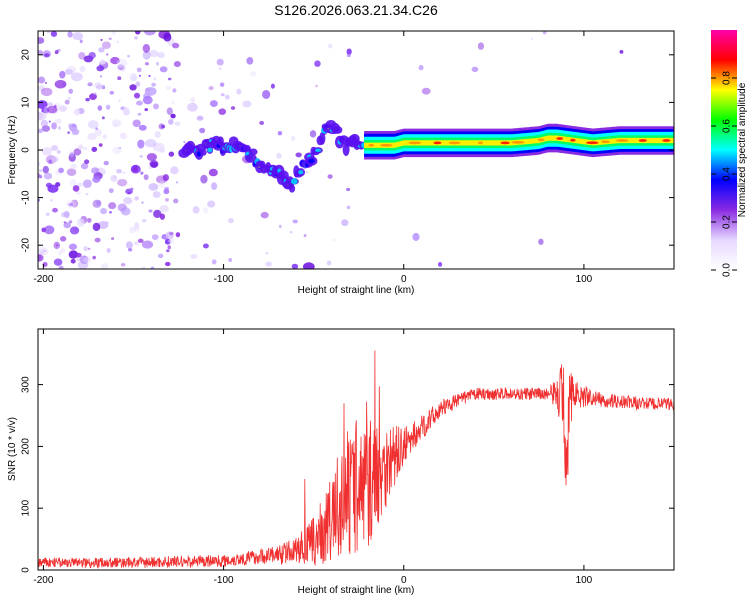 The width and height of the screenshot is (750, 600). What do you see at coordinates (26, 197) in the screenshot?
I see `y-tick-label: -10` at bounding box center [26, 197].